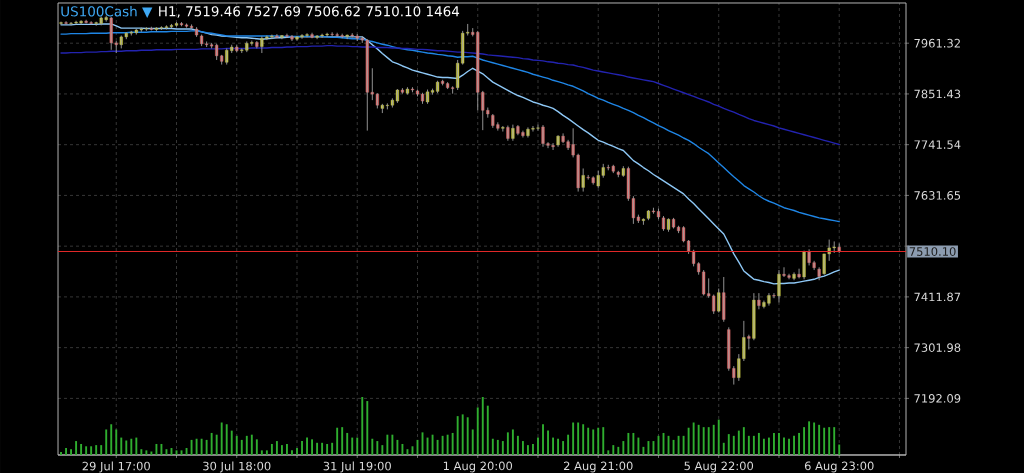  I want to click on x-tick-label: 2 Aug 21:00, so click(598, 467).